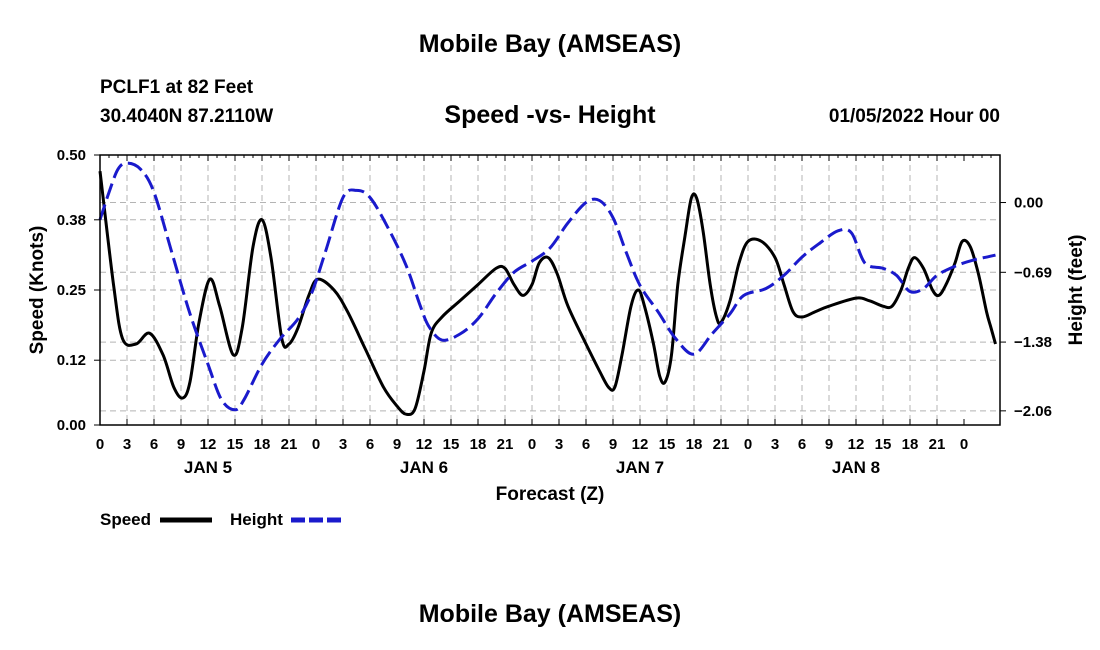 The height and width of the screenshot is (650, 1100). I want to click on right-tick-label: −2.06, so click(1033, 411).